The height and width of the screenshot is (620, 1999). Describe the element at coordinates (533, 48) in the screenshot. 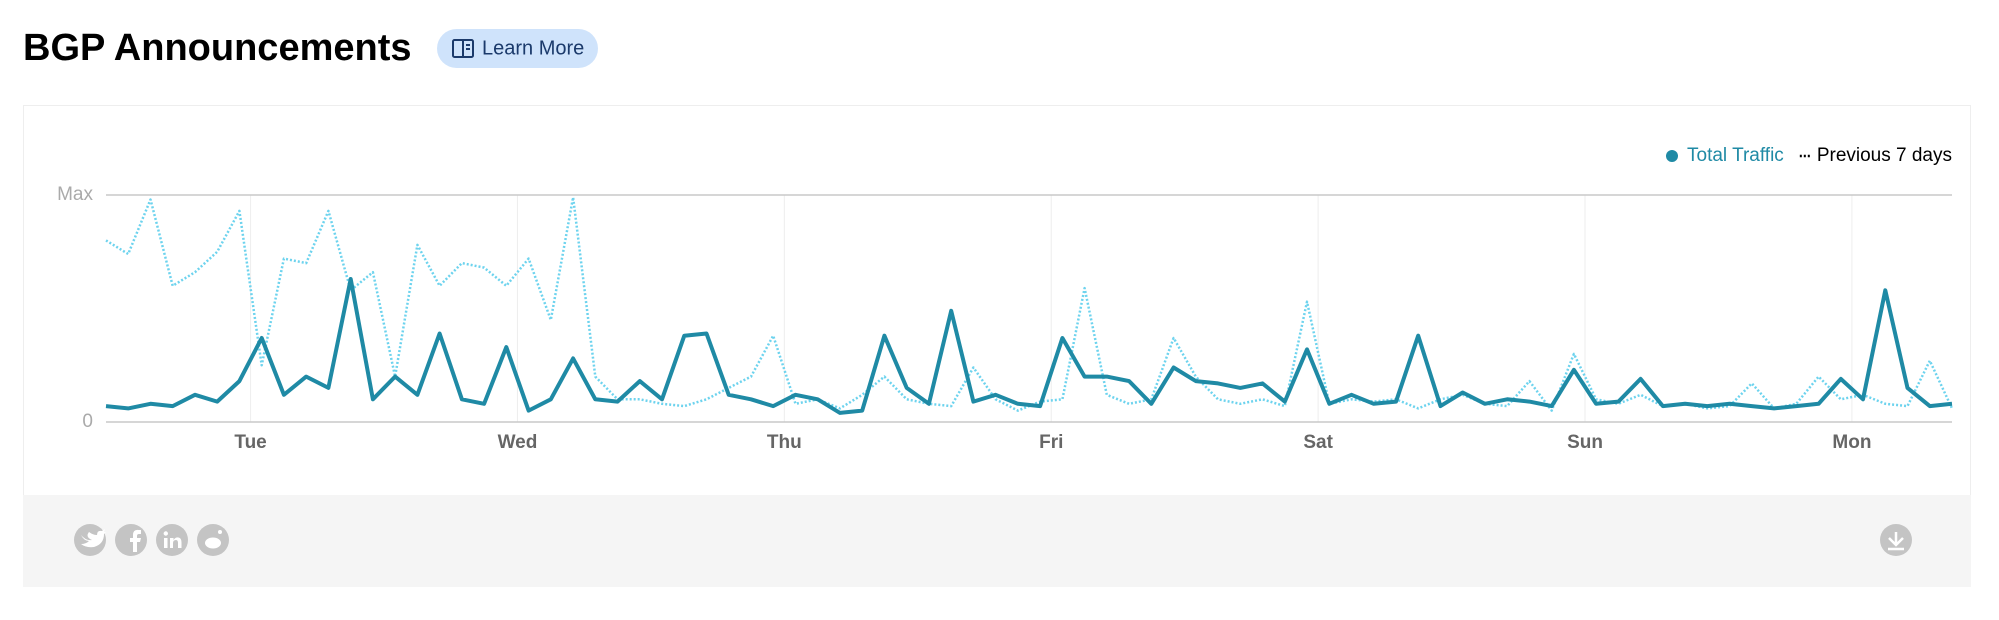

I see `button-label: Learn More` at that location.